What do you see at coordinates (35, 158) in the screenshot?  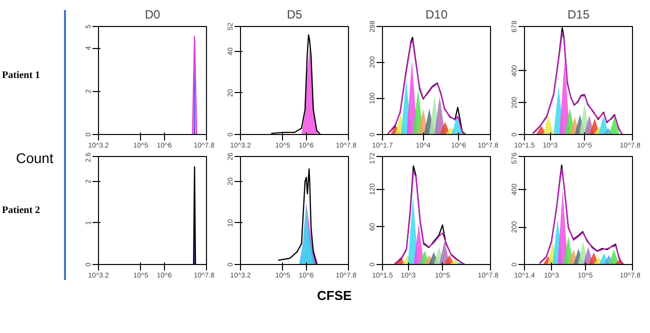 I see `y-axis-title: Count` at bounding box center [35, 158].